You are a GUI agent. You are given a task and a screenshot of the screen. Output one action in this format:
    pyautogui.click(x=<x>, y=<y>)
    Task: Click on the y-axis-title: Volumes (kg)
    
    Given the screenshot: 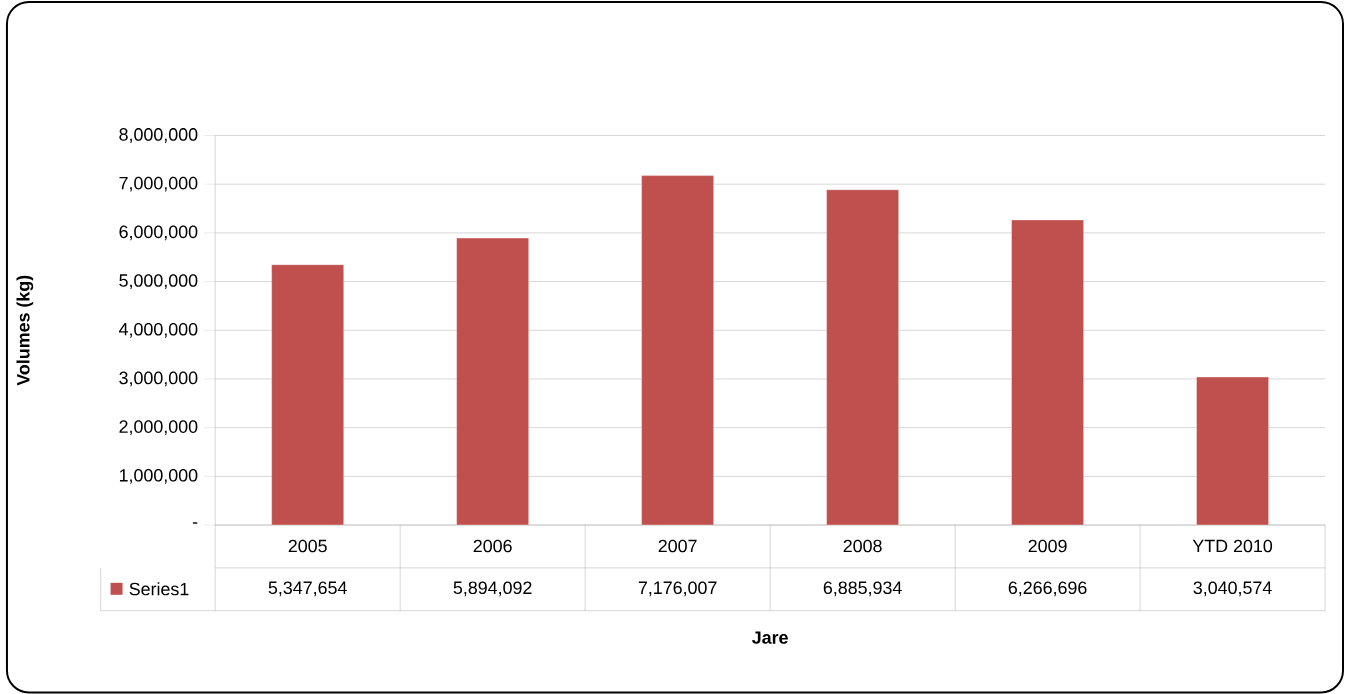 What is the action you would take?
    pyautogui.click(x=25, y=330)
    